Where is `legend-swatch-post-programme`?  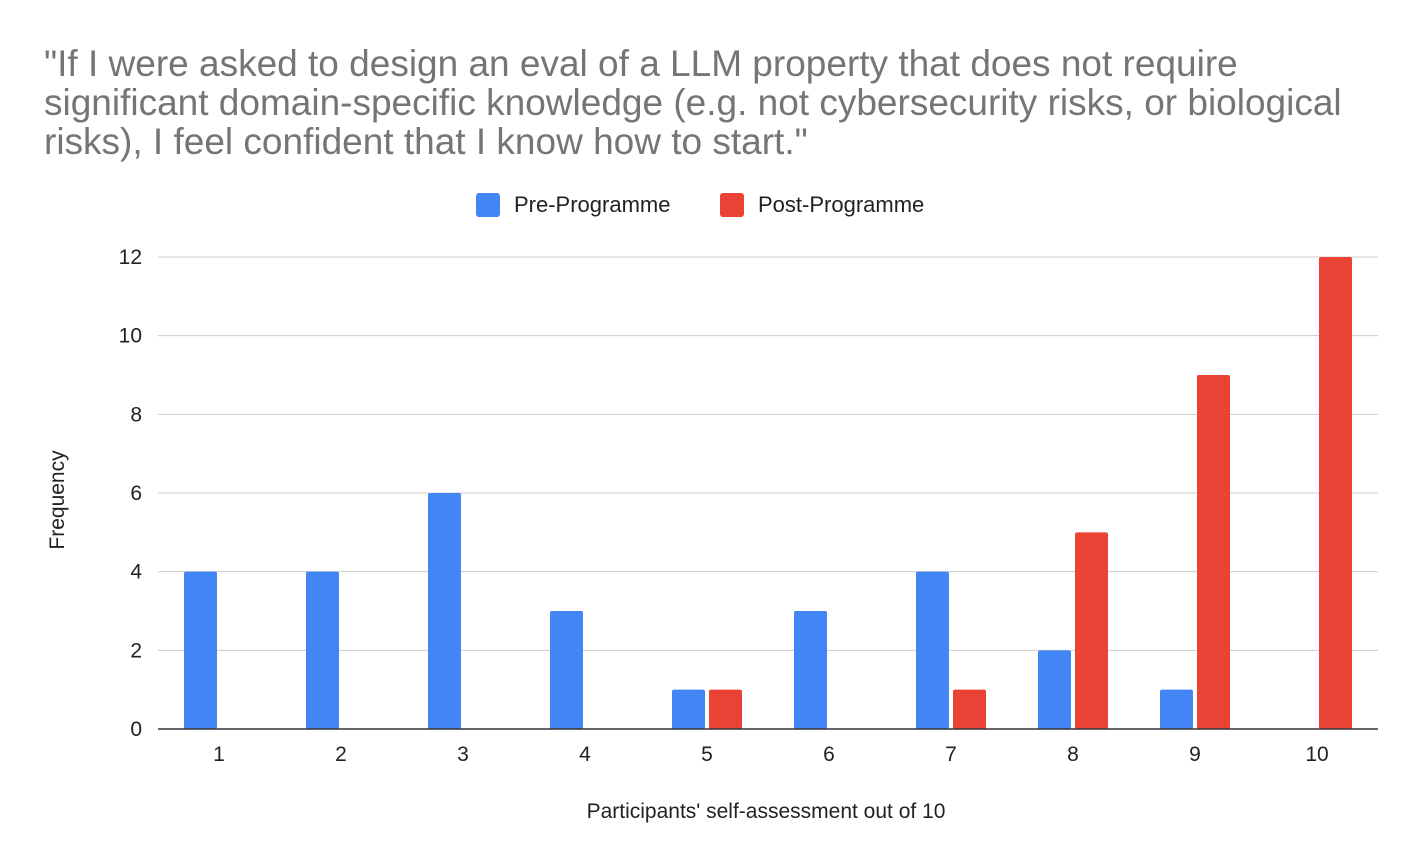
legend-swatch-post-programme is located at coordinates (732, 205).